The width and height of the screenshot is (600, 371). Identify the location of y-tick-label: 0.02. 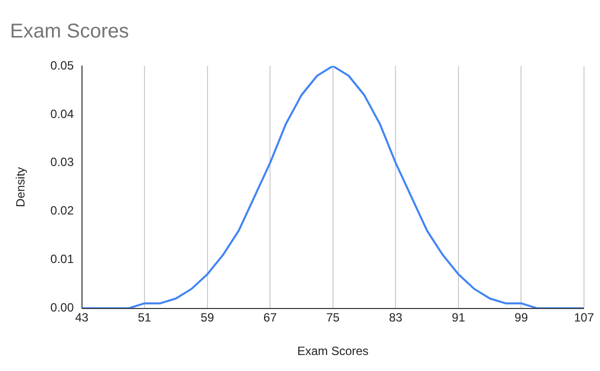
(62, 211).